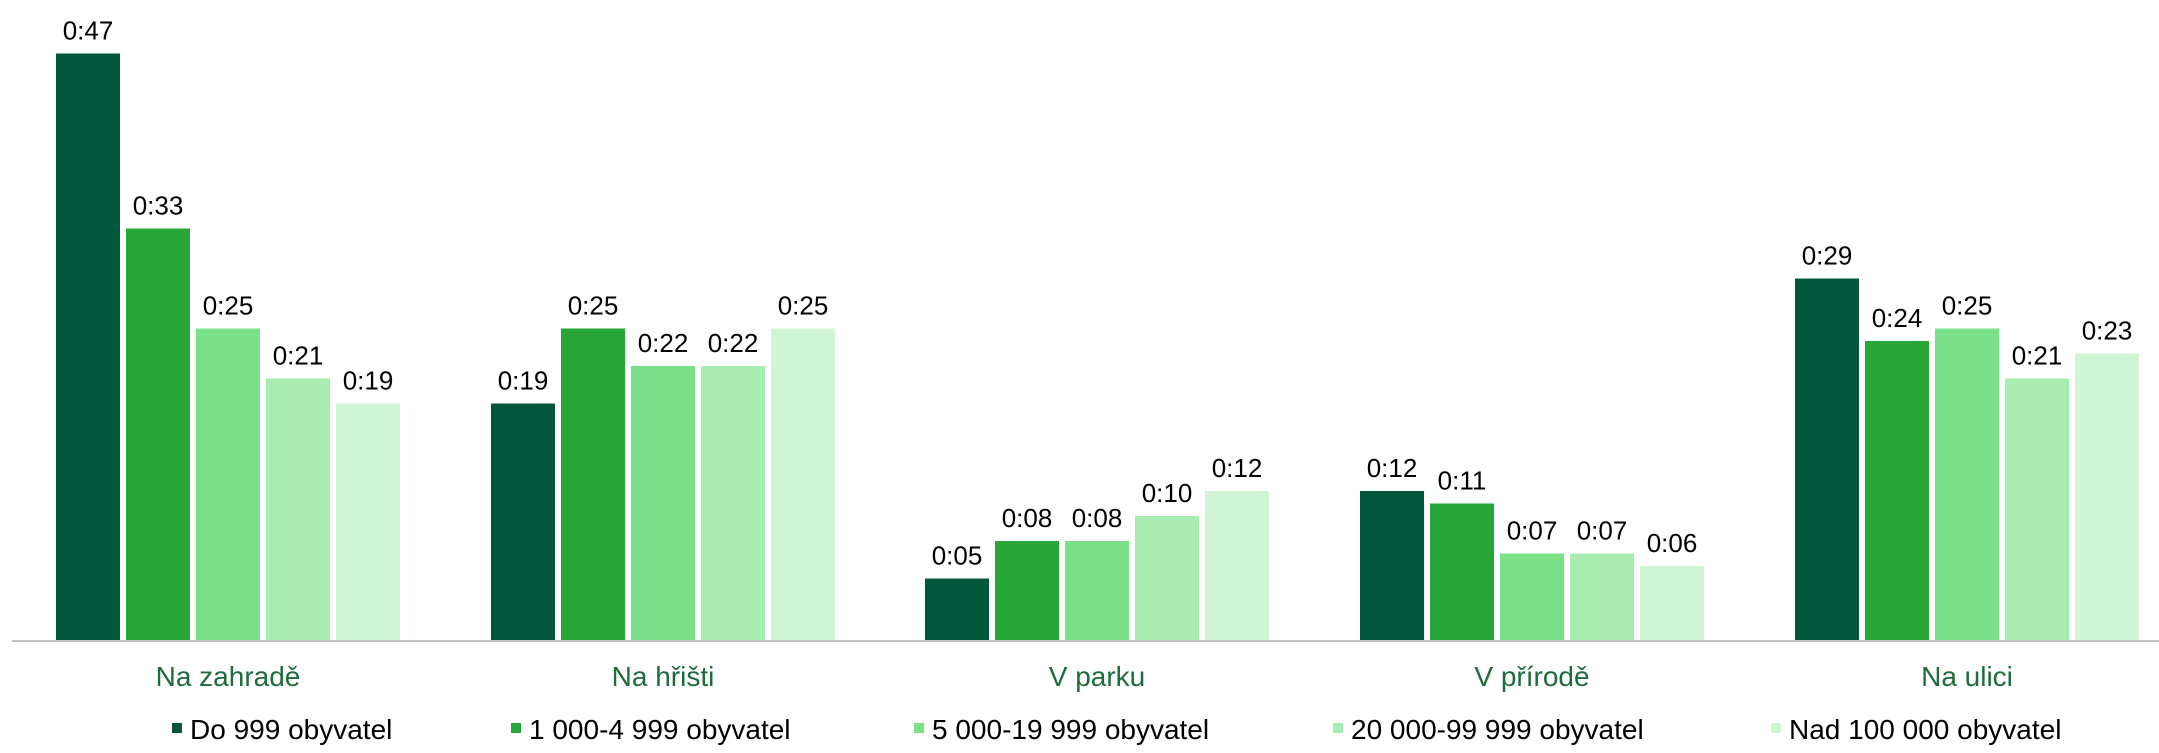 Image resolution: width=2159 pixels, height=753 pixels. I want to click on legend-entry: Nad 100 000 obyvatel, so click(1925, 729).